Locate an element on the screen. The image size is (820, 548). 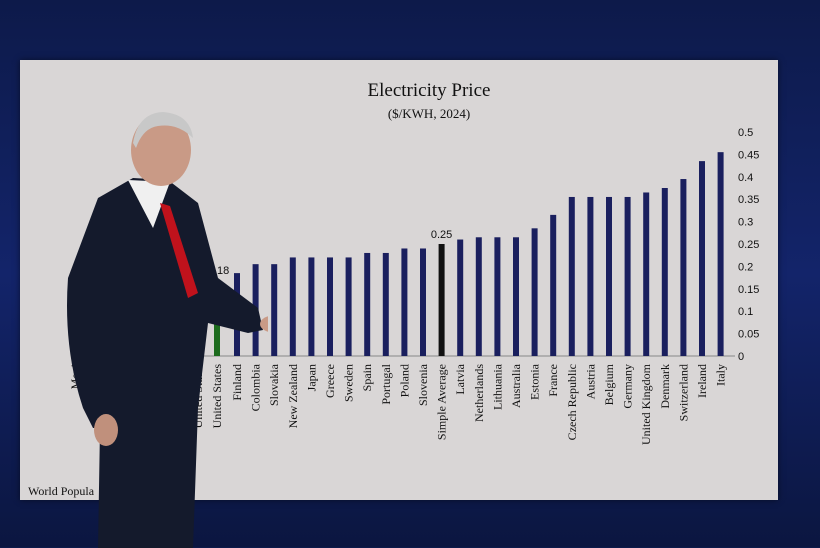
x-tick-label: Netherlands is located at coordinates (479, 393).